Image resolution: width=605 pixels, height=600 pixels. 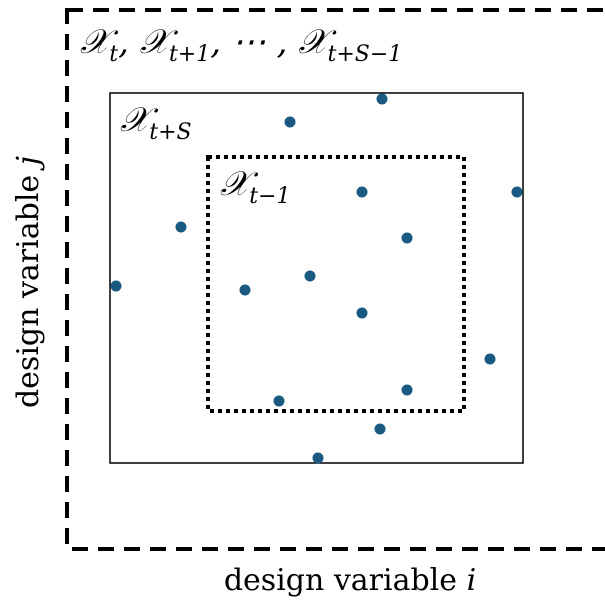 I want to click on x-axis-label: design variable i, so click(x=350, y=580).